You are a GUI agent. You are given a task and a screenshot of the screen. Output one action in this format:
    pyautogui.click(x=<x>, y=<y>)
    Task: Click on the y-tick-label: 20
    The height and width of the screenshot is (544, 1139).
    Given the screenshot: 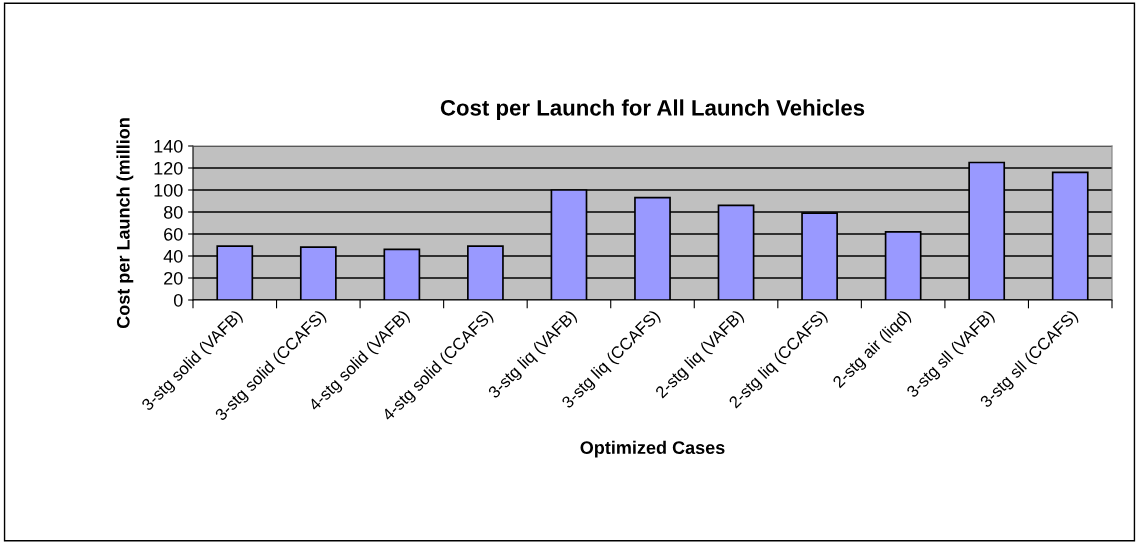 What is the action you would take?
    pyautogui.click(x=173, y=278)
    